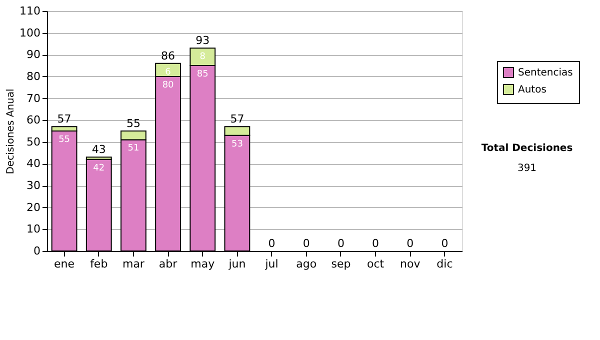  Describe the element at coordinates (33, 207) in the screenshot. I see `y-tick-label: 20` at that location.